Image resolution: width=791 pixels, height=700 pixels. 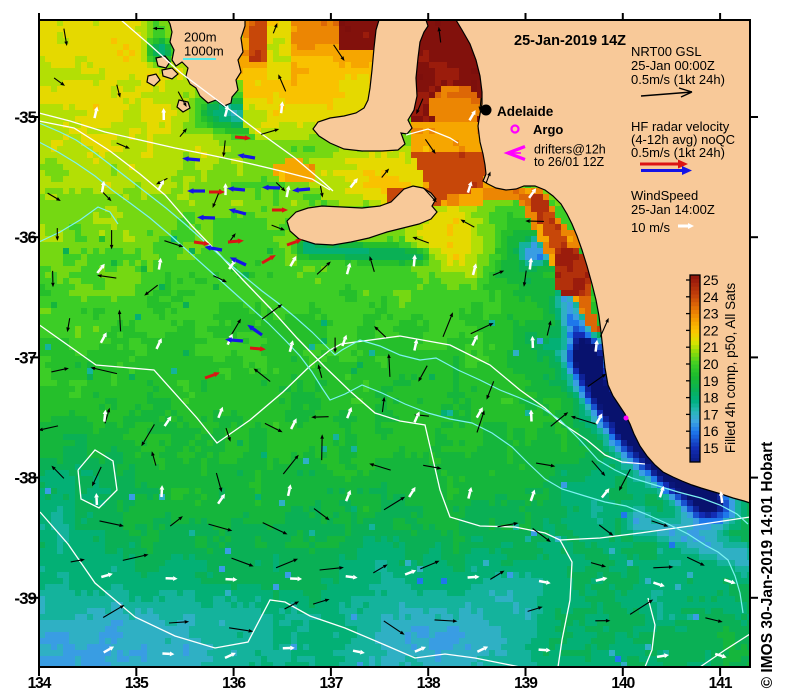 What do you see at coordinates (330, 683) in the screenshot?
I see `svg-text: 137` at bounding box center [330, 683].